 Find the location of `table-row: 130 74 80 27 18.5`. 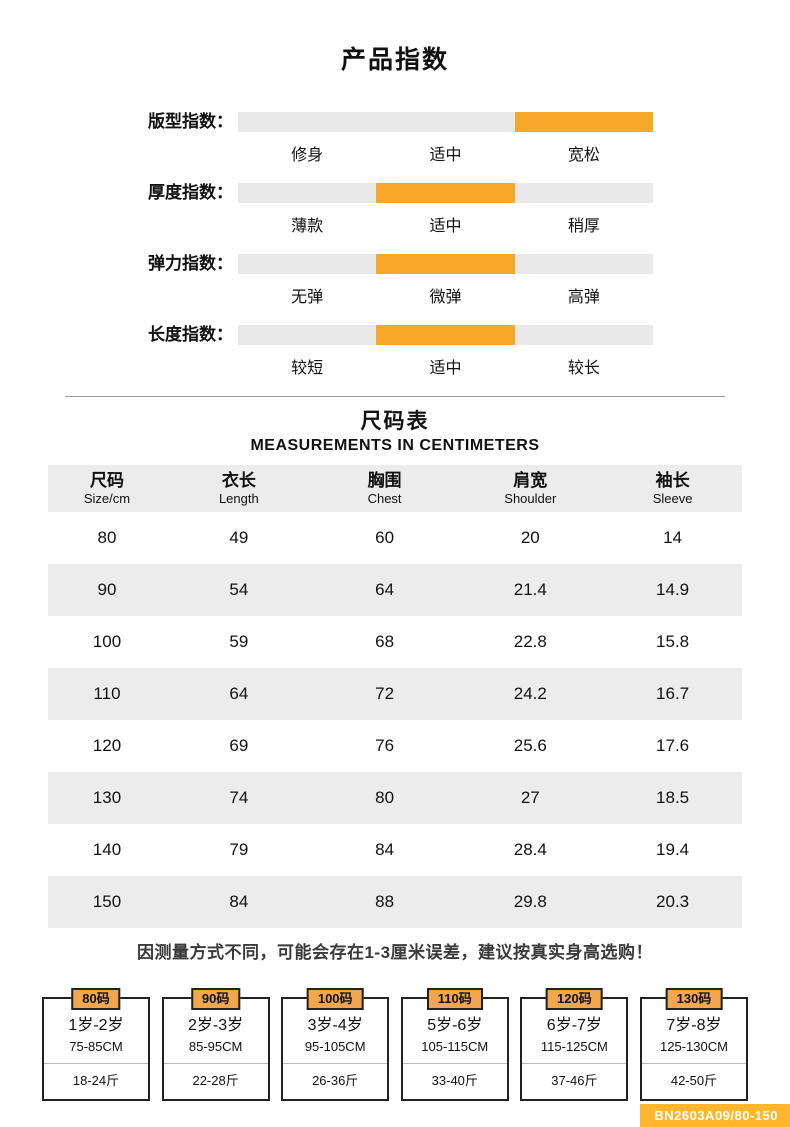

table-row: 130 74 80 27 18.5 is located at coordinates (395, 798).